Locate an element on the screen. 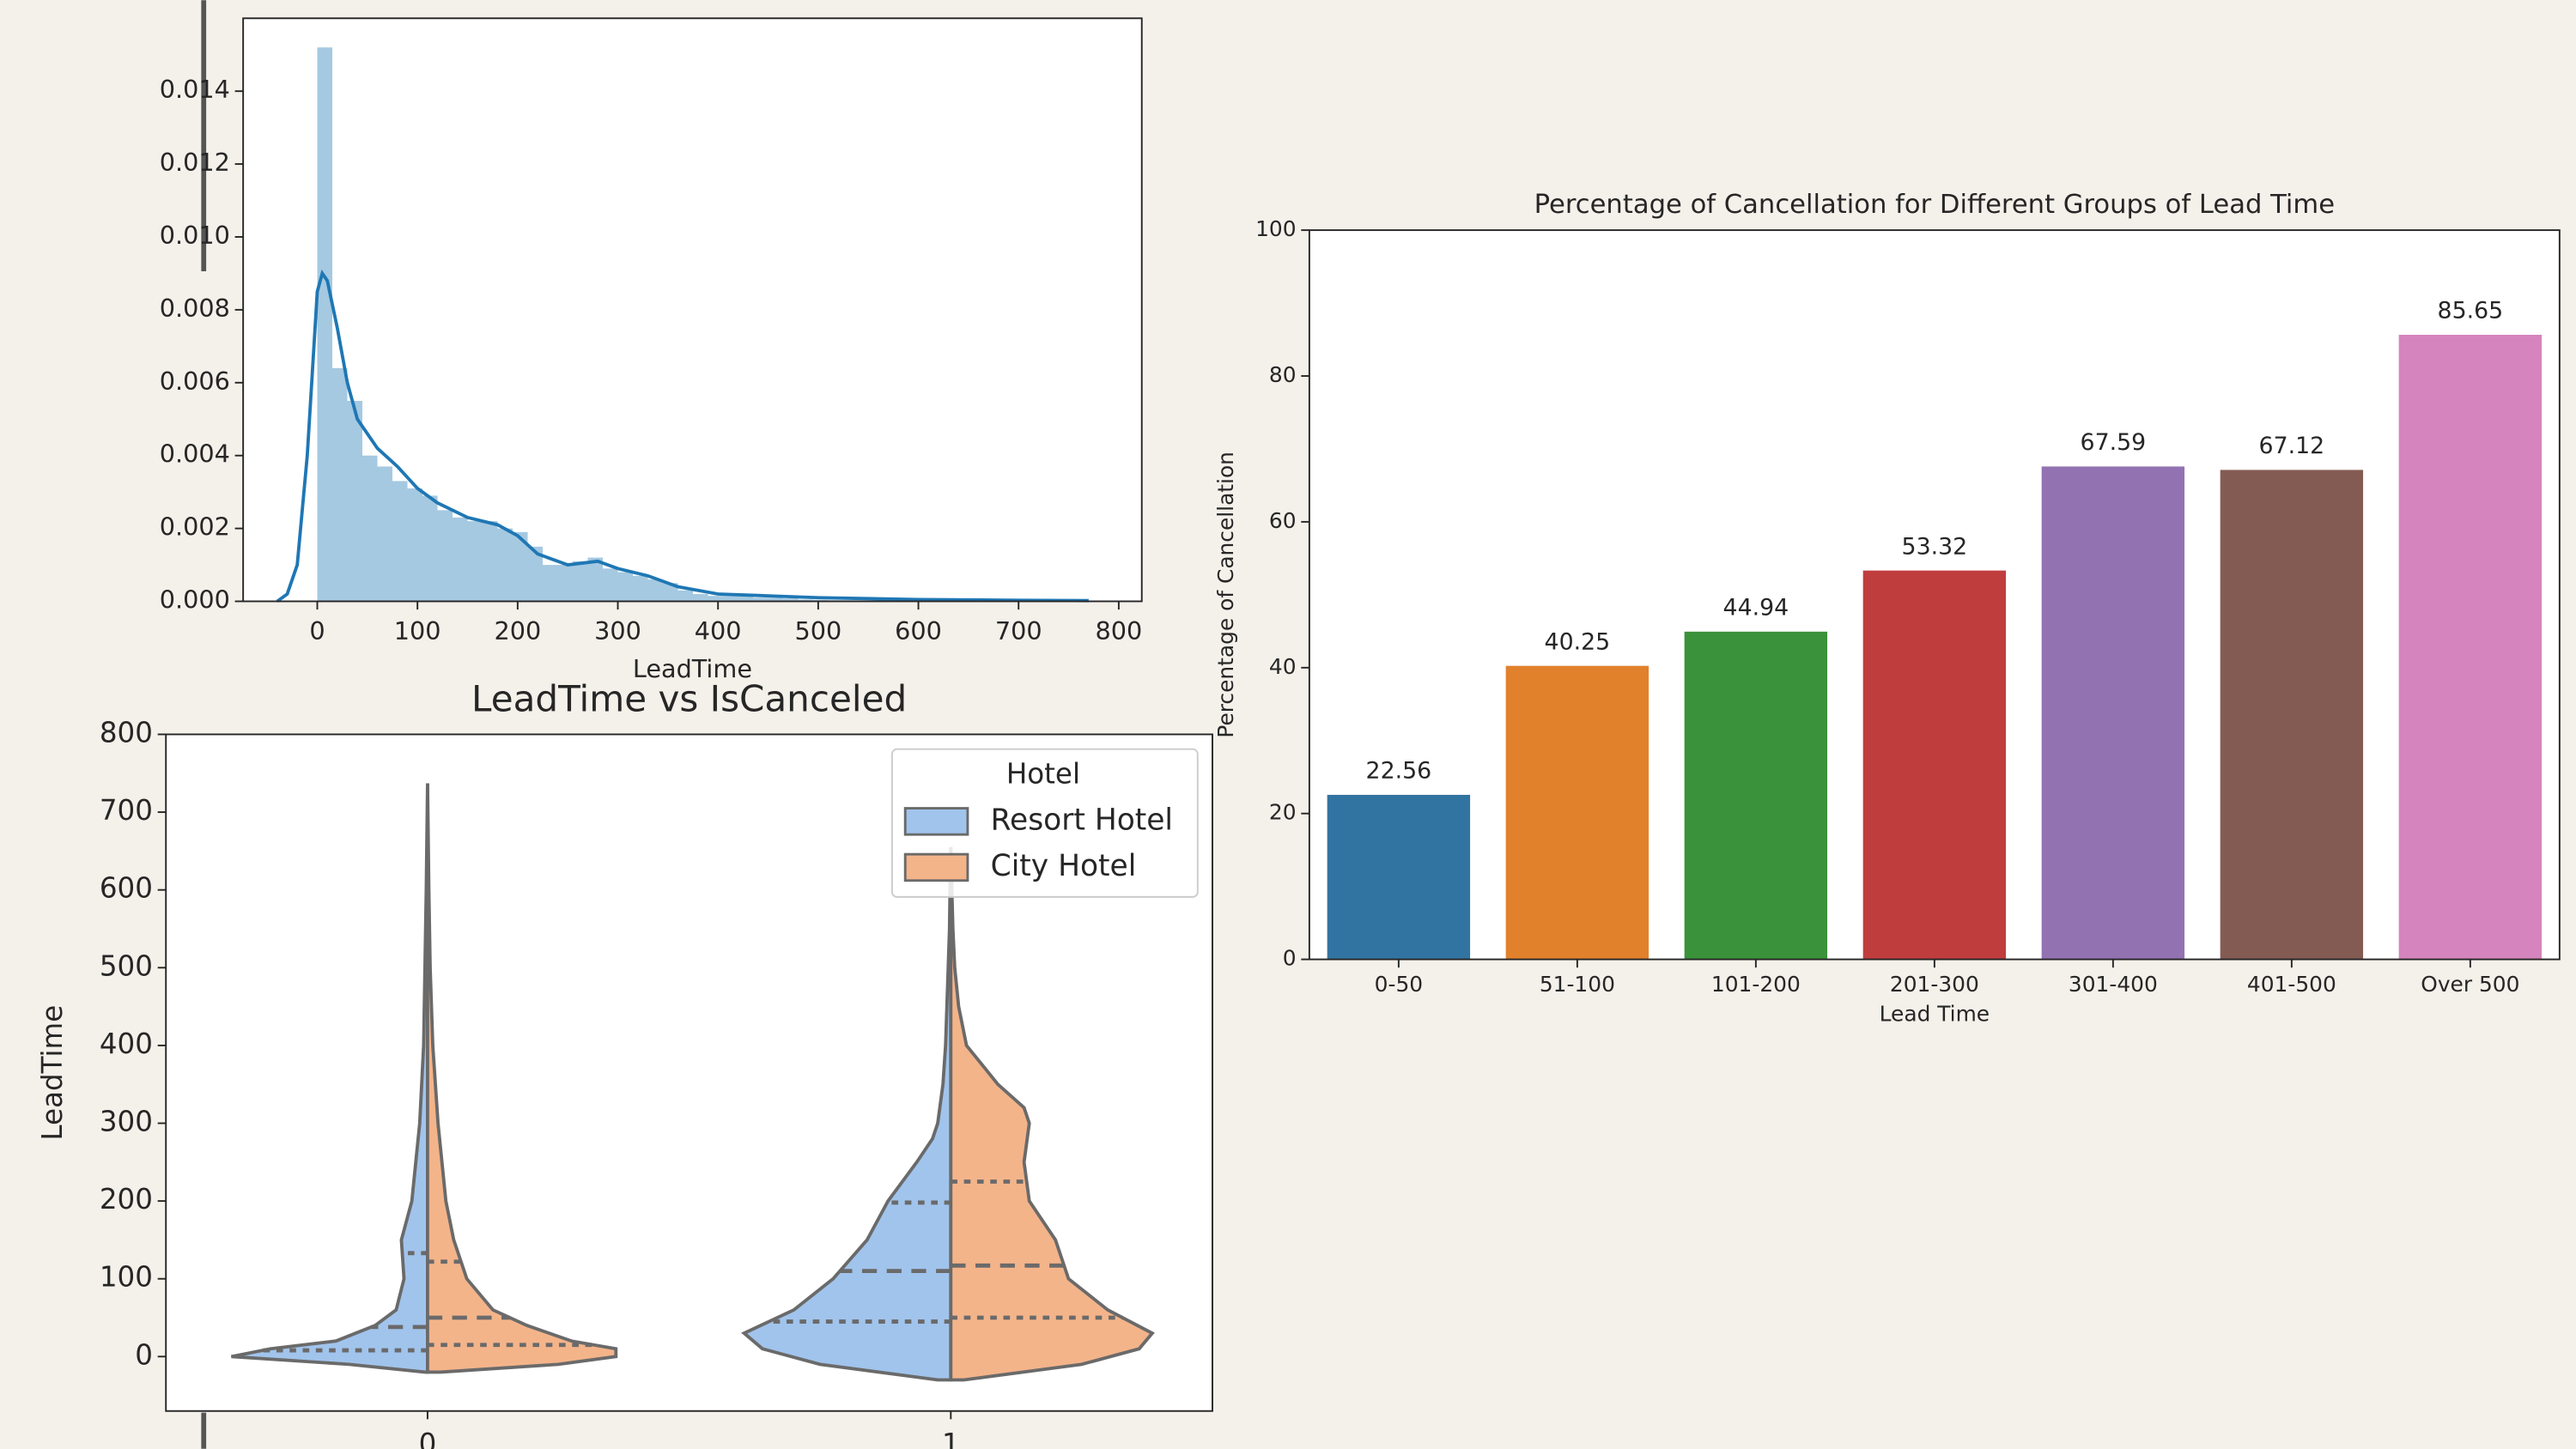  x-tick-label: 600 is located at coordinates (918, 631).